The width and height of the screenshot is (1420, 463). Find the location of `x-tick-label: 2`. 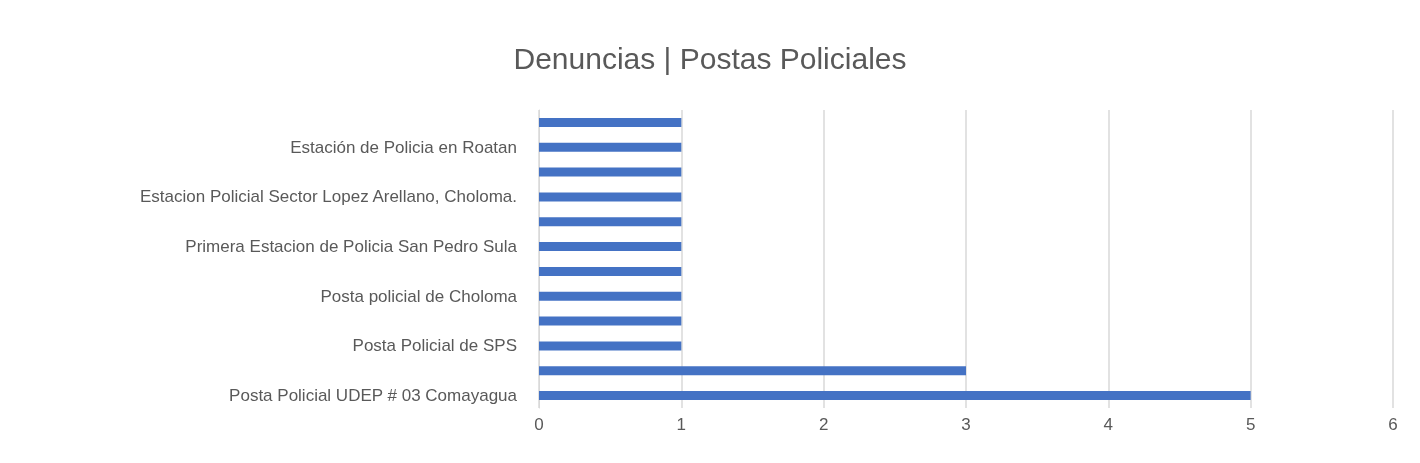

x-tick-label: 2 is located at coordinates (823, 424).